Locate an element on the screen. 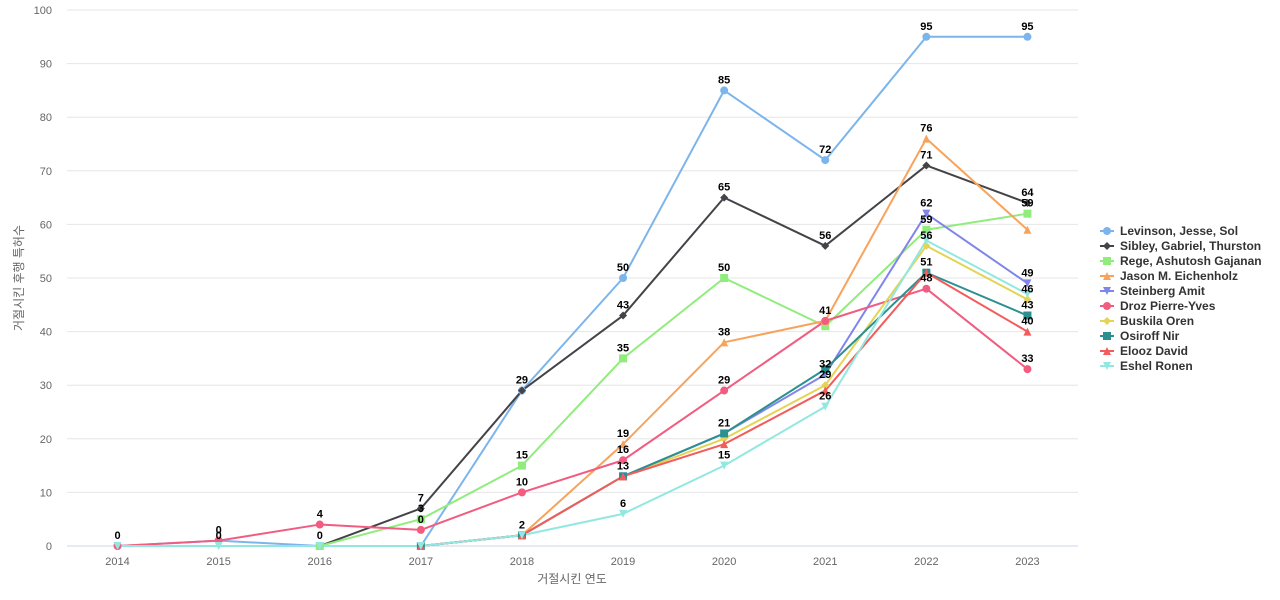 The image size is (1280, 600). data-label: 3 is located at coordinates (421, 509).